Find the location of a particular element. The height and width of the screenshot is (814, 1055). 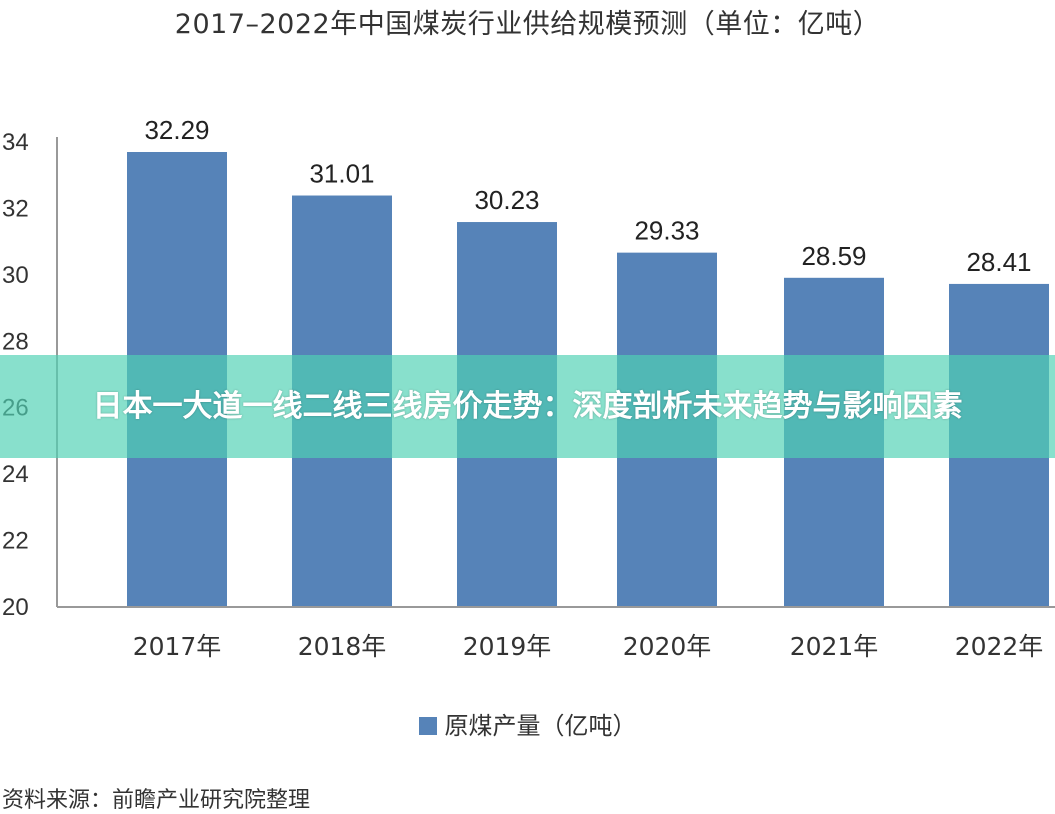

x-tick-label: 2018年 is located at coordinates (342, 646).